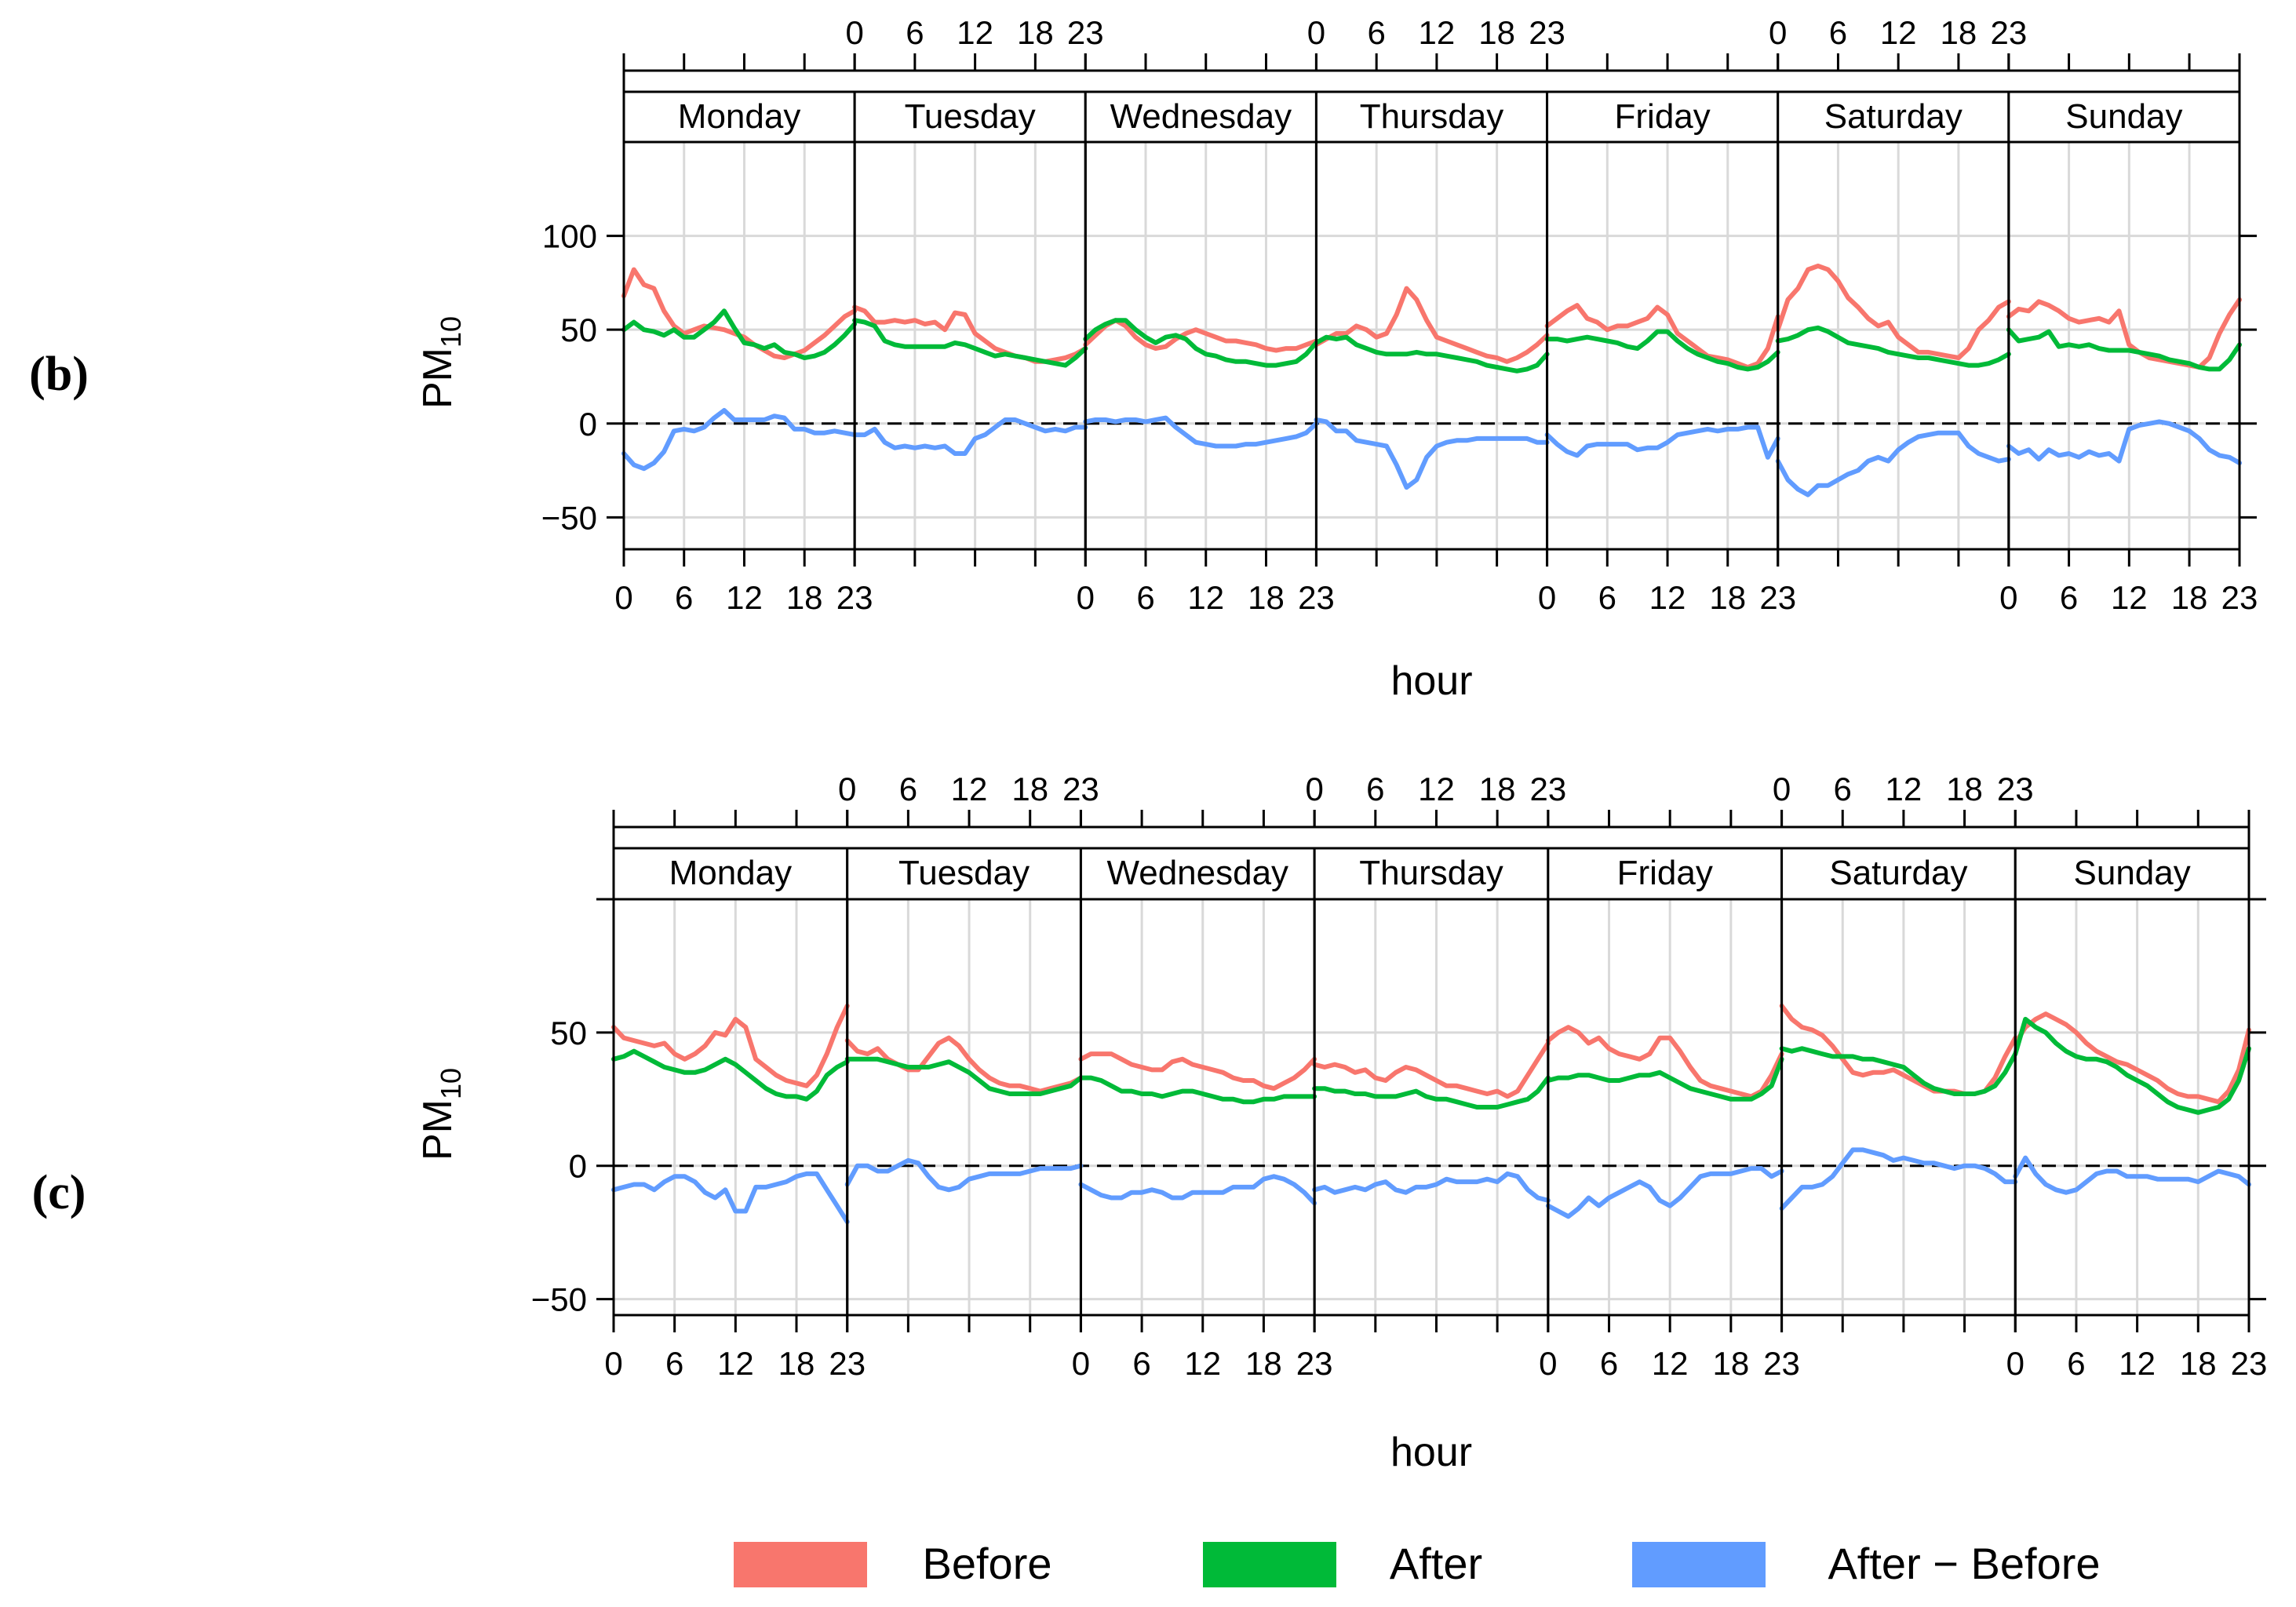 This screenshot has height=1607, width=2296. Describe the element at coordinates (2132, 1058) in the screenshot. I see `series-before-sunday` at that location.